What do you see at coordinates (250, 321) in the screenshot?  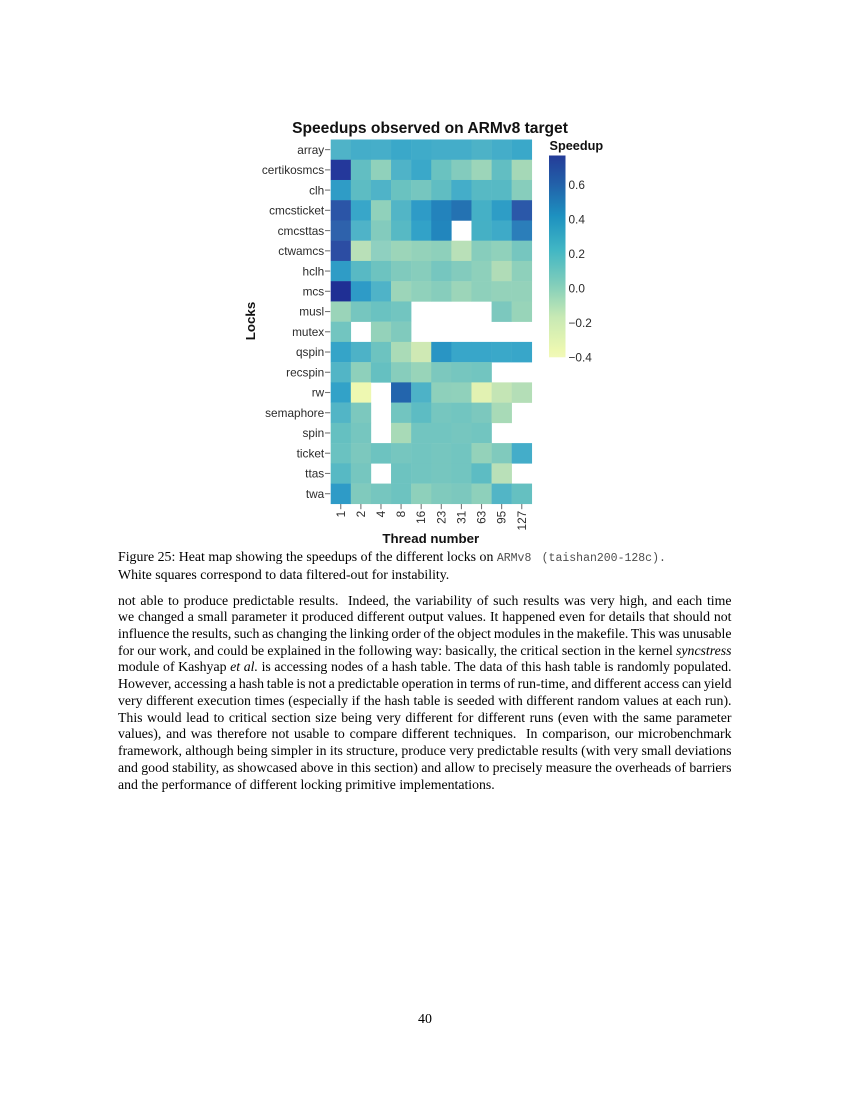 I see `svg-text: Locks` at bounding box center [250, 321].